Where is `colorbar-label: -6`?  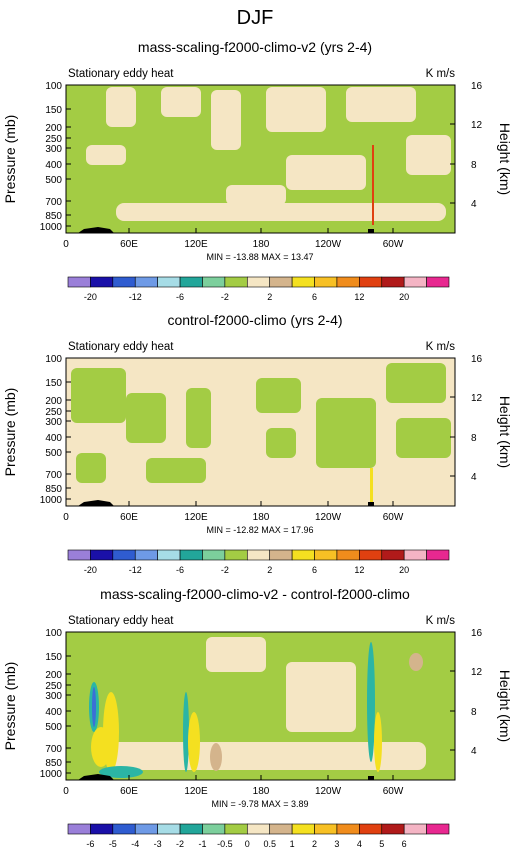
colorbar-label: -6 is located at coordinates (90, 844).